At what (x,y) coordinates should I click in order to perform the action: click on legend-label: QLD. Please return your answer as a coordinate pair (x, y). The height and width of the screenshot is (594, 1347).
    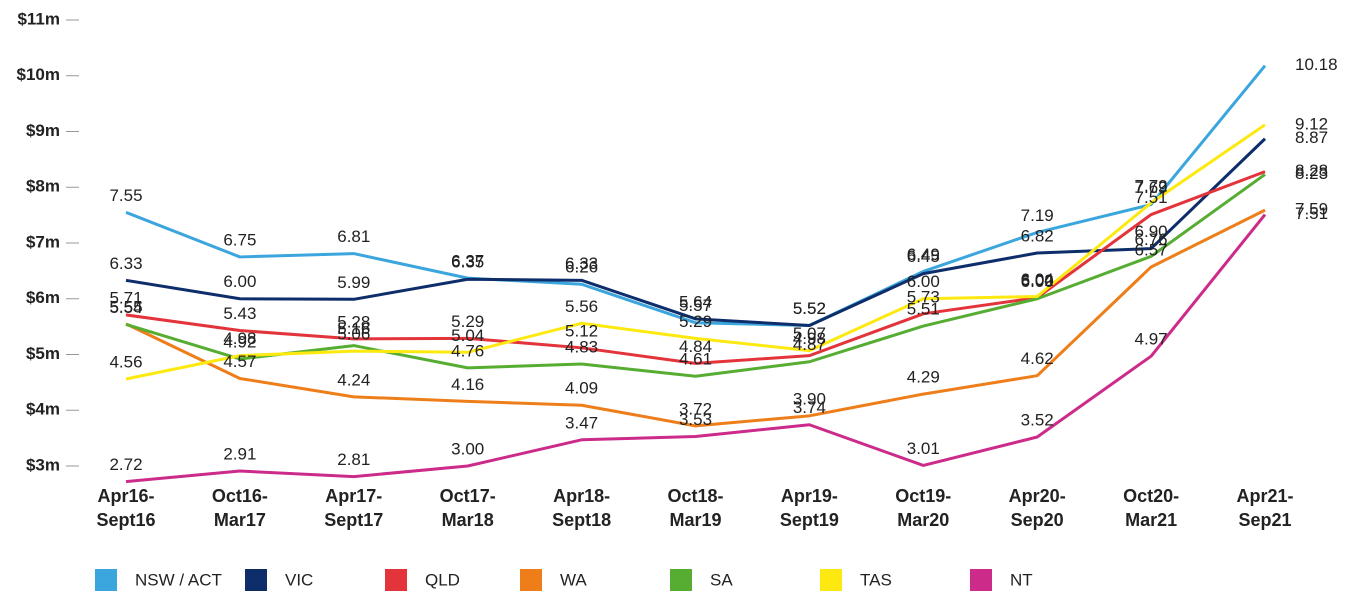
    Looking at the image, I should click on (442, 579).